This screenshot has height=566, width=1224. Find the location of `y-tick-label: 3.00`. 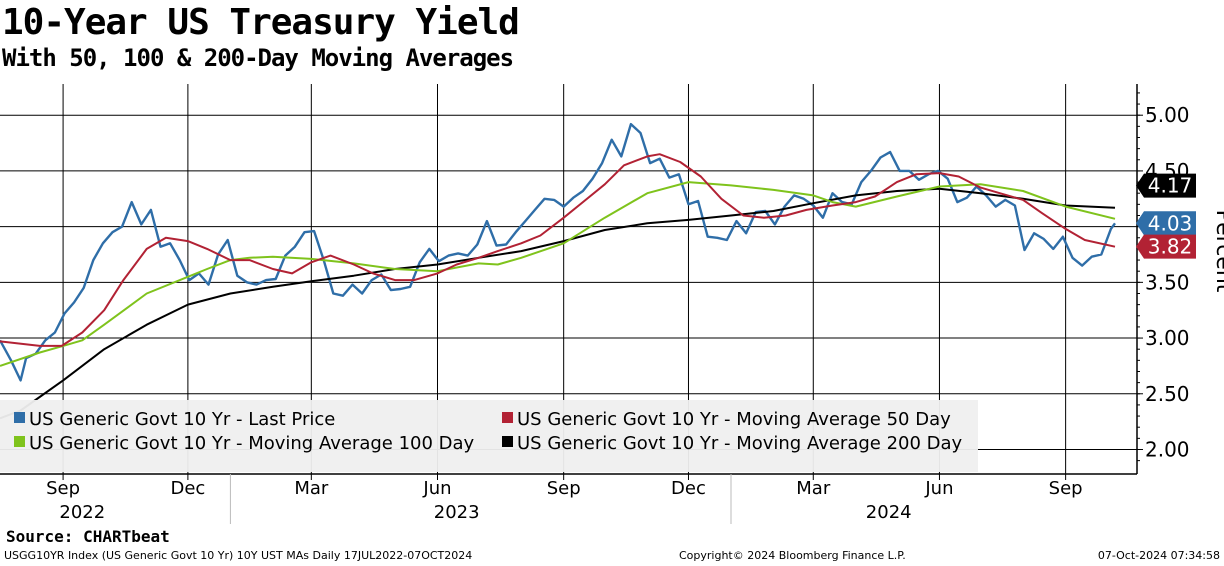

y-tick-label: 3.00 is located at coordinates (1167, 338).